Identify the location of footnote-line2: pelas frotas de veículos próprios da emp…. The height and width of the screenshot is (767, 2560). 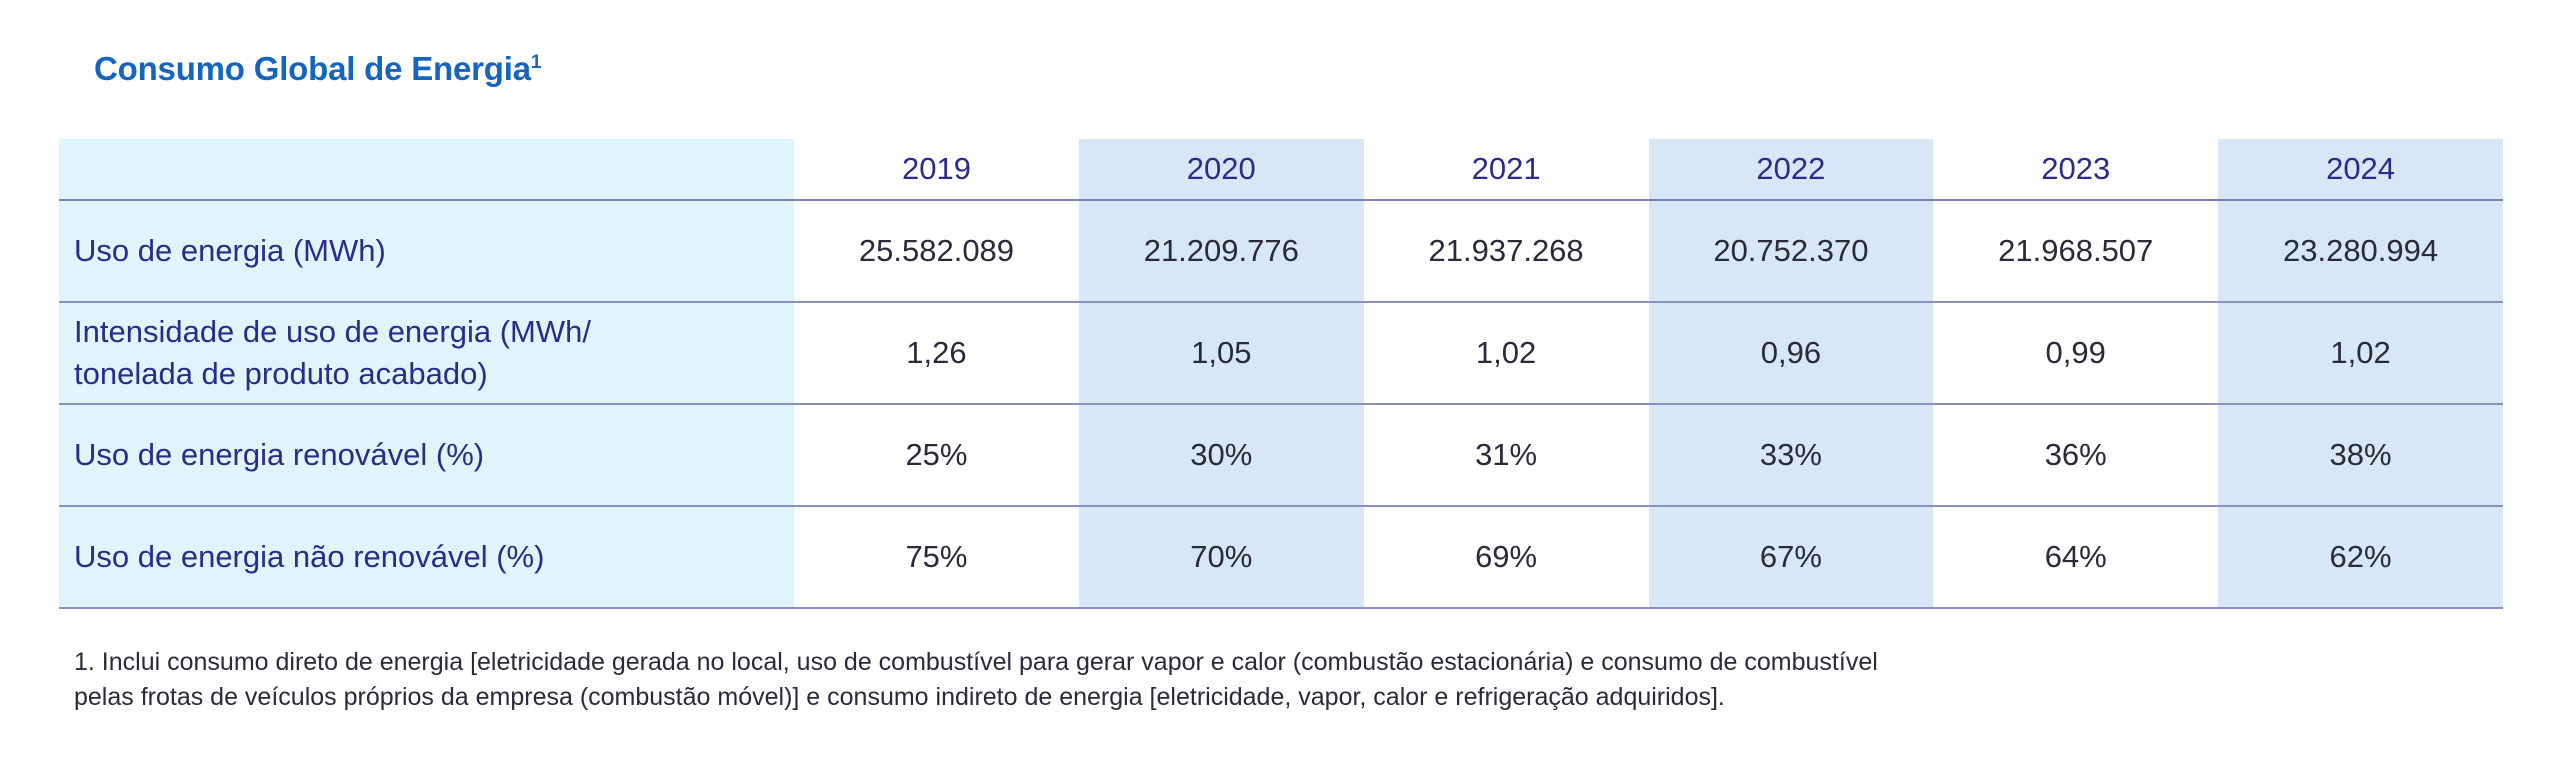
(899, 697).